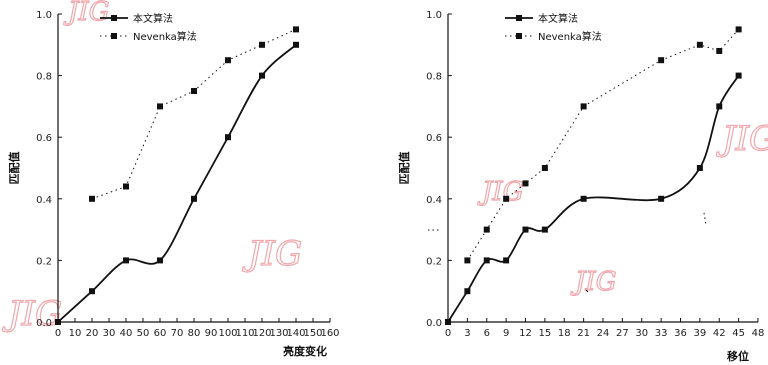  What do you see at coordinates (506, 333) in the screenshot?
I see `x-tick-label: 9` at bounding box center [506, 333].